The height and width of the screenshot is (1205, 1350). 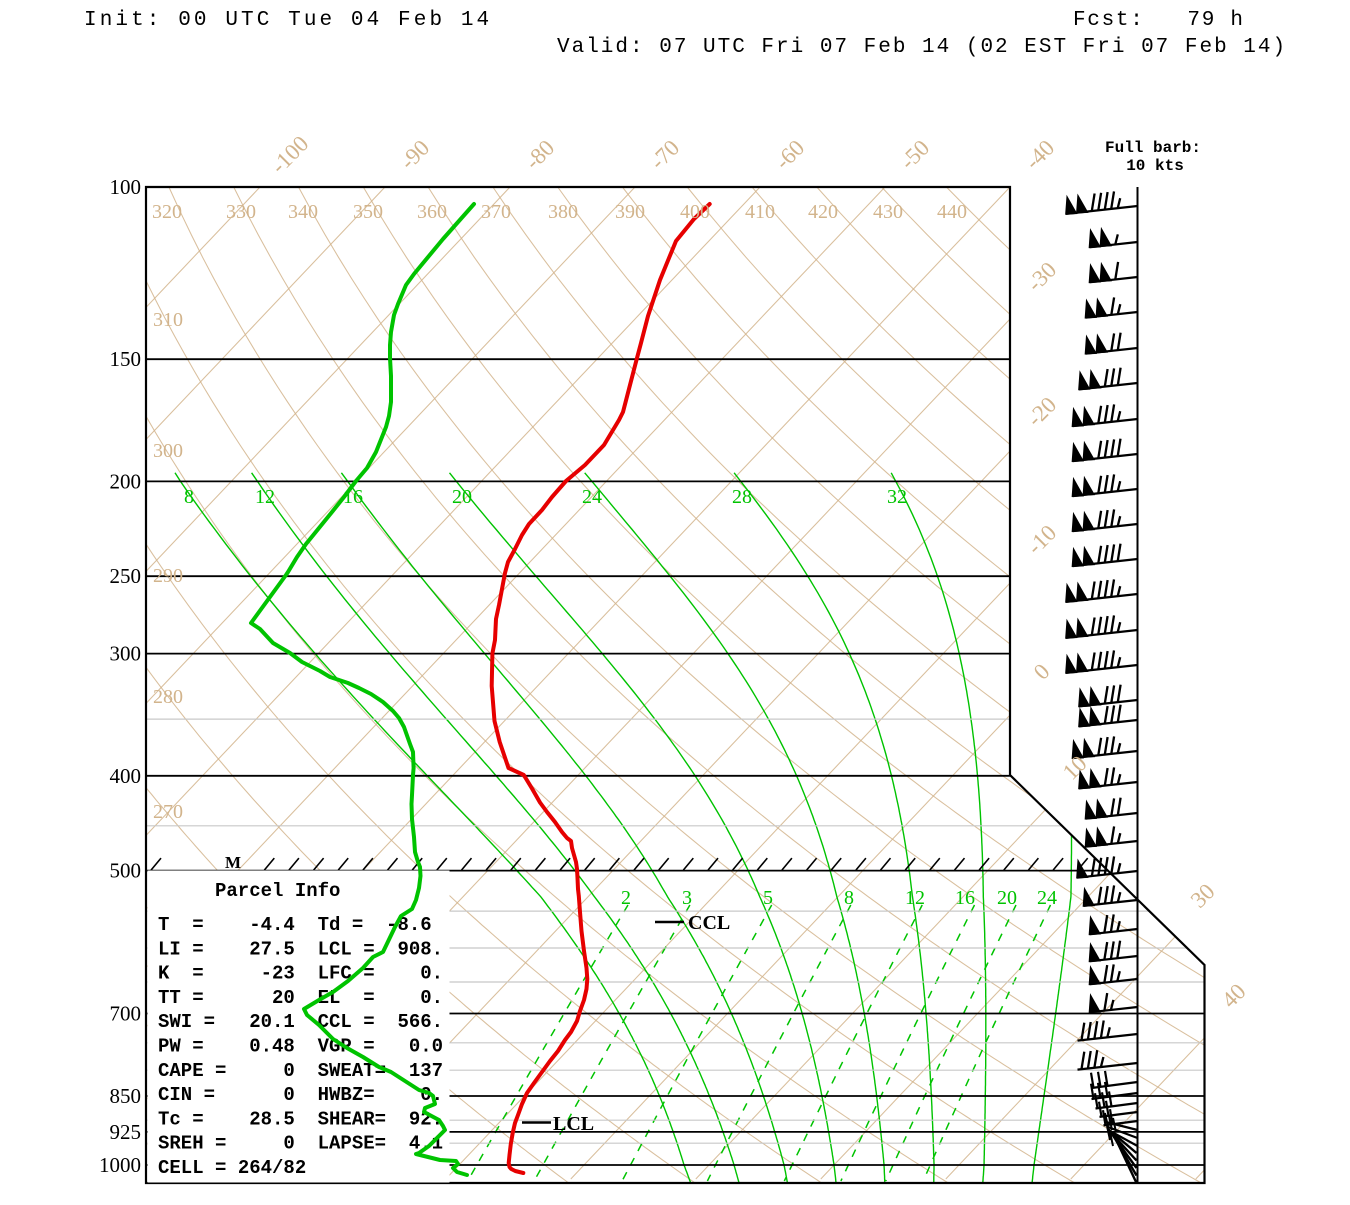 What do you see at coordinates (760, 212) in the screenshot?
I see `svg-text: 410` at bounding box center [760, 212].